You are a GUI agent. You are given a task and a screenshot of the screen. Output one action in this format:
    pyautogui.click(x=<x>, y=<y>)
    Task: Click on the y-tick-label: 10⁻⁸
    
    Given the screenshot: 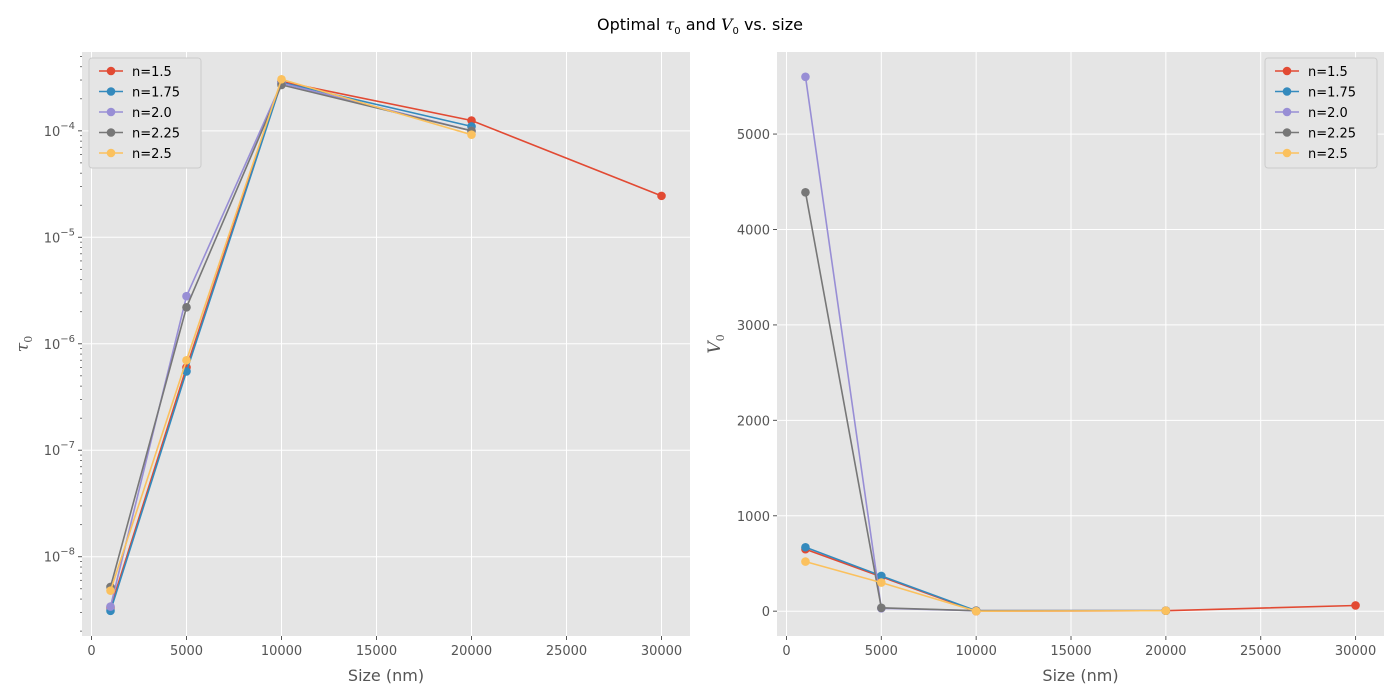 What is the action you would take?
    pyautogui.click(x=59, y=556)
    